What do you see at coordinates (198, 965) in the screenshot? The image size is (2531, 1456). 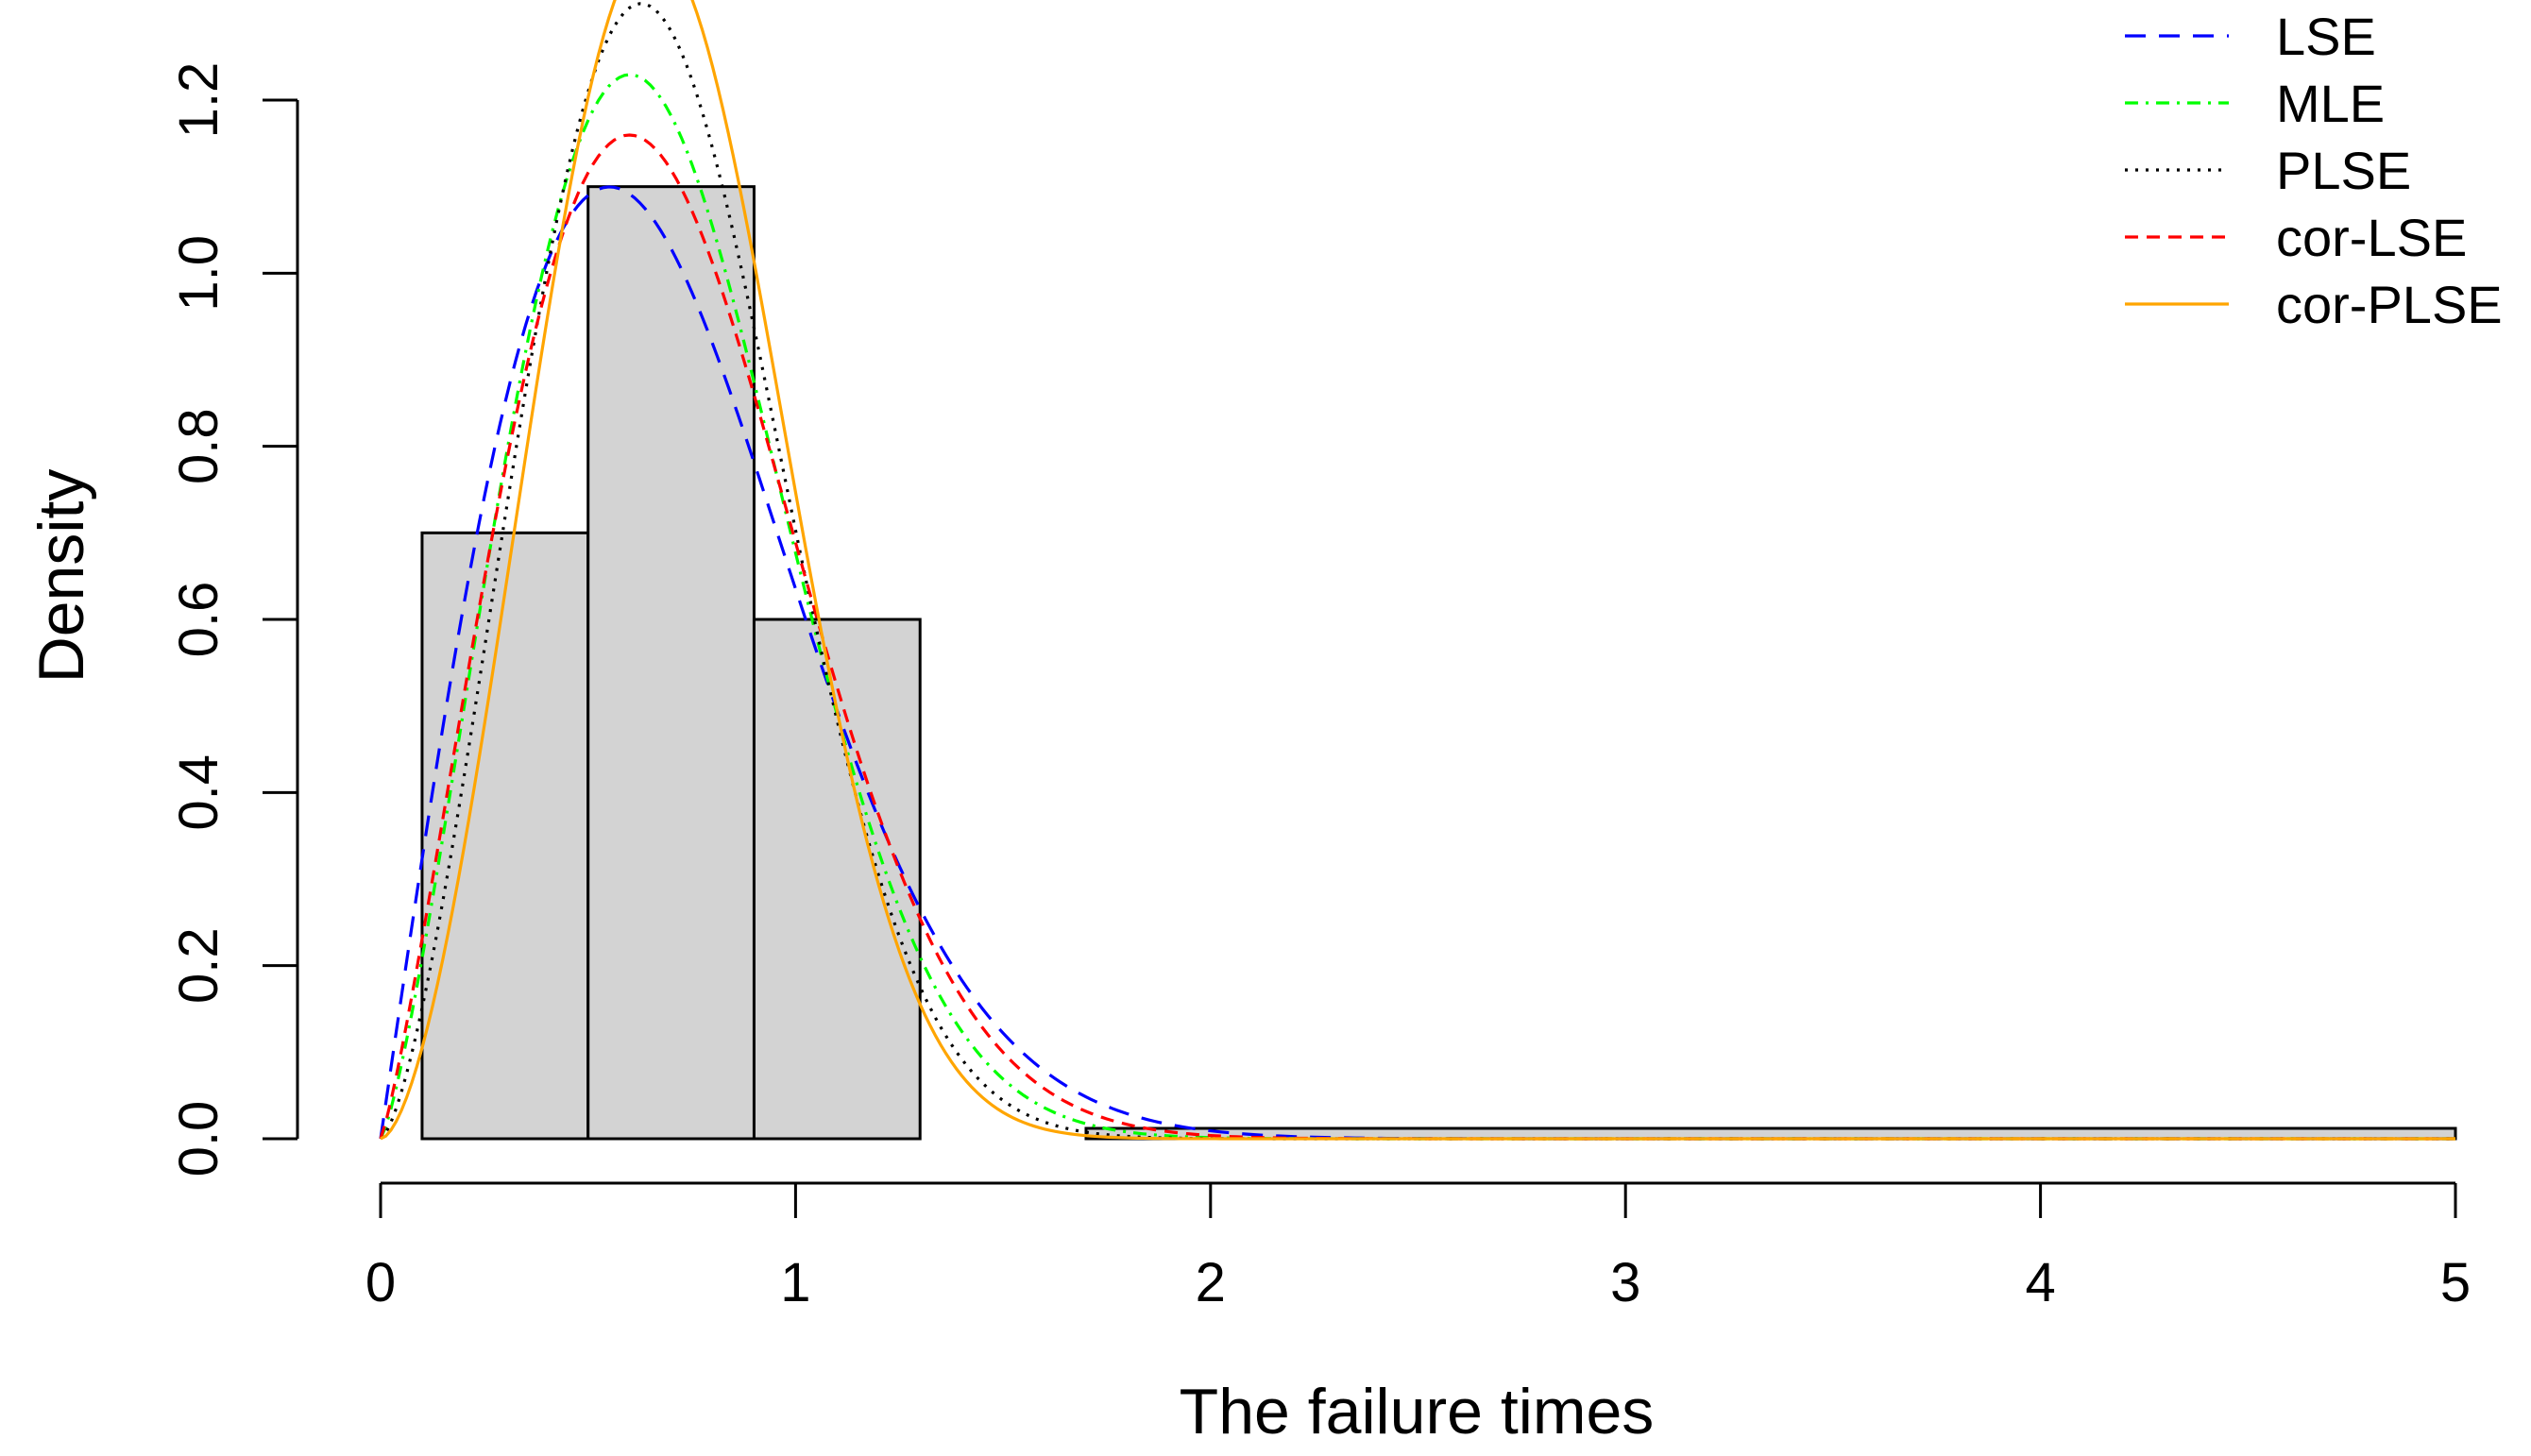 I see `y-tick-label: 0.2` at bounding box center [198, 965].